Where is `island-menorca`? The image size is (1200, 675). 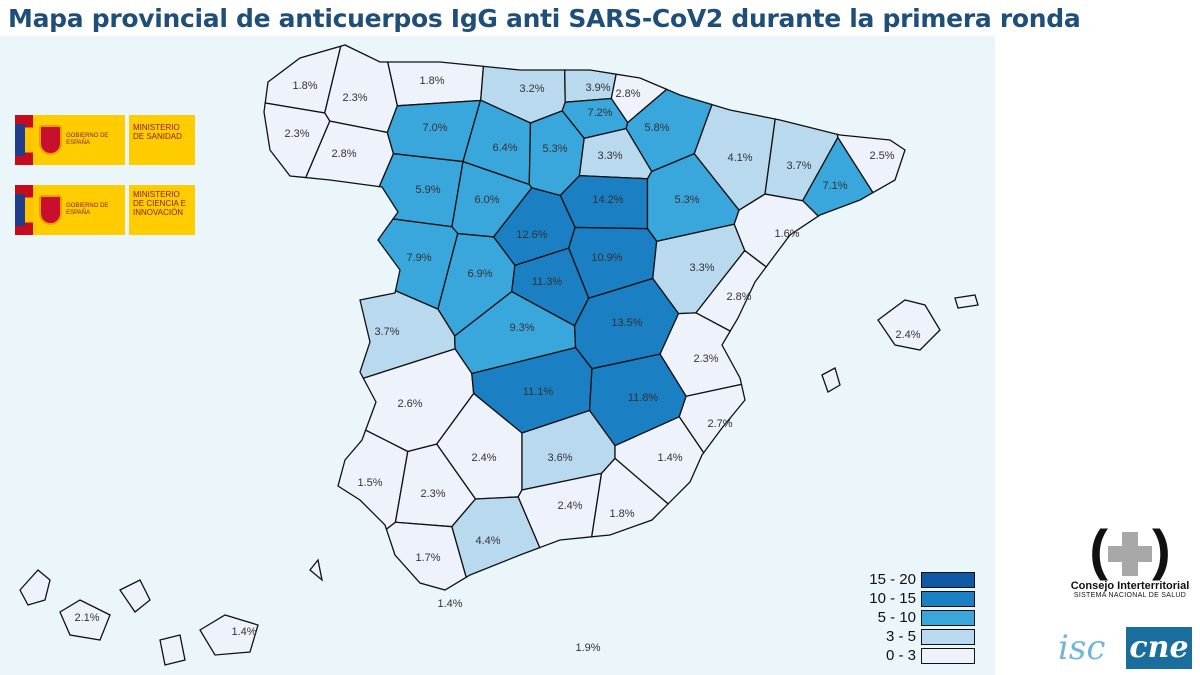 island-menorca is located at coordinates (966, 301).